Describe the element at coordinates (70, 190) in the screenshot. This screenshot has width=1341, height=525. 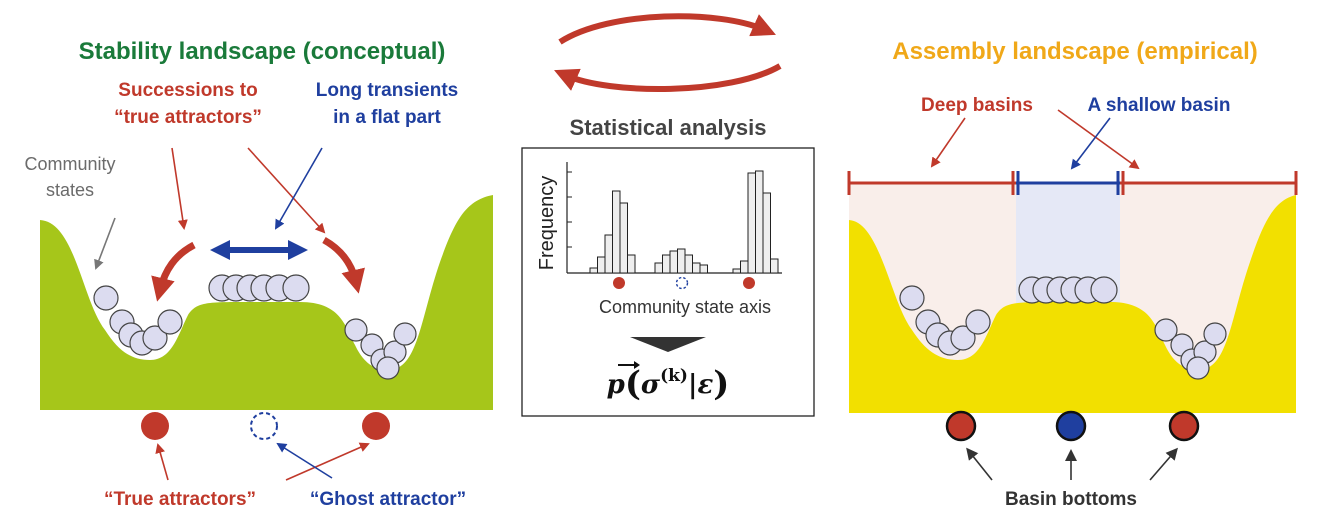
I see `community-label-2: states` at that location.